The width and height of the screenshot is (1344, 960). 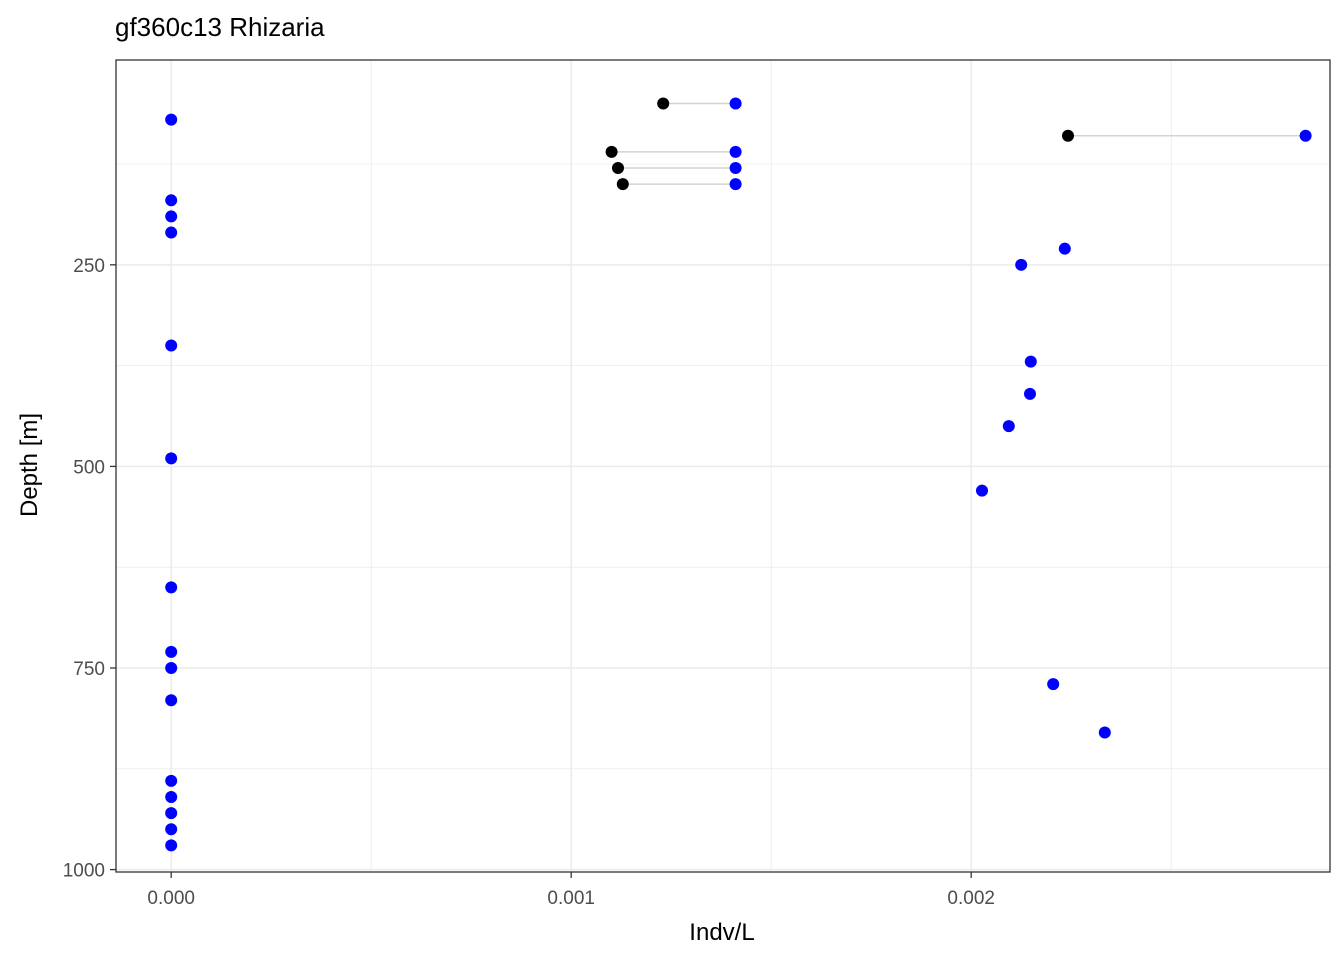 What do you see at coordinates (84, 871) in the screenshot?
I see `y-tick-label: 1000` at bounding box center [84, 871].